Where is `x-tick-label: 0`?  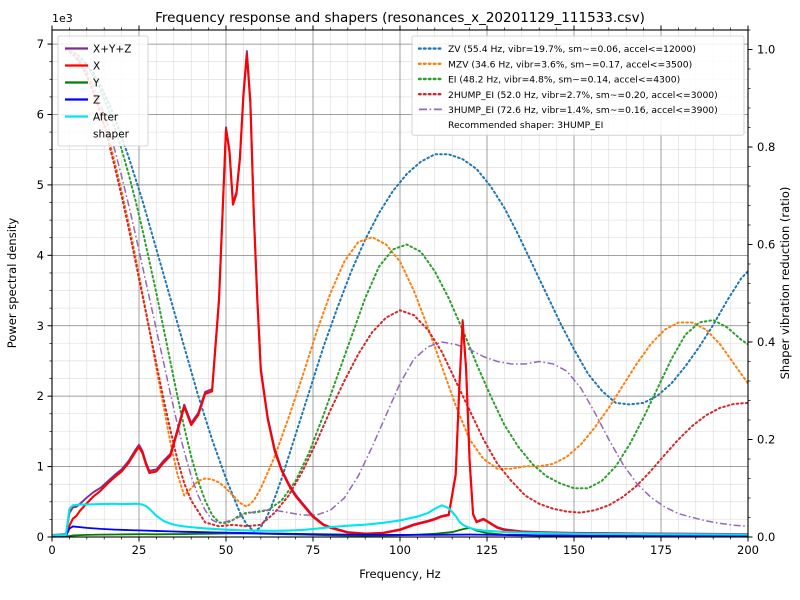
x-tick-label: 0 is located at coordinates (51, 550).